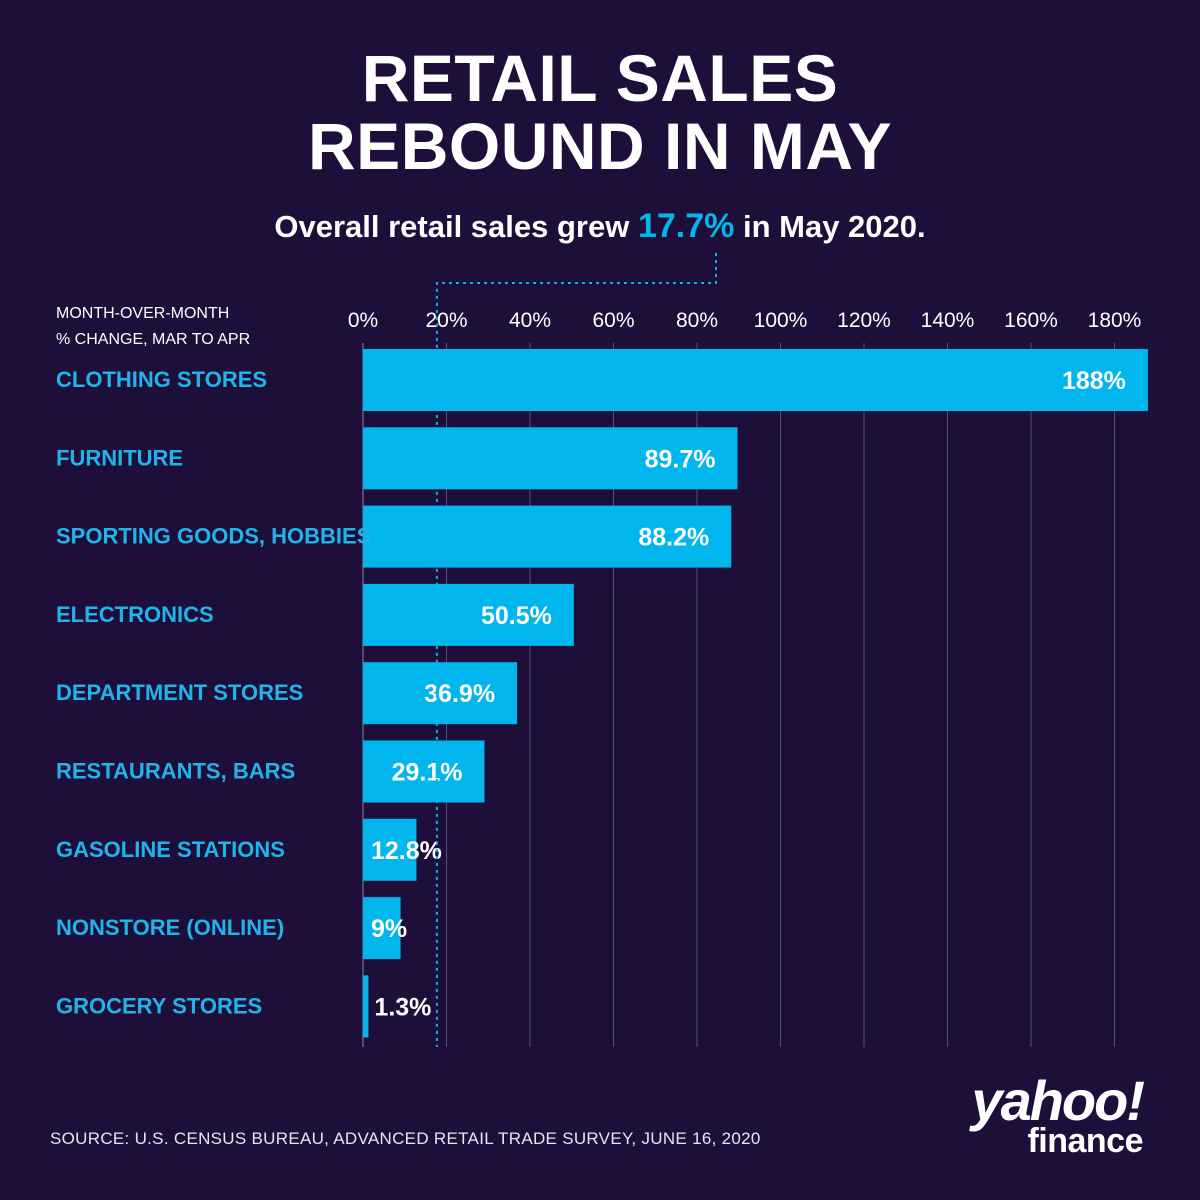 Image resolution: width=1200 pixels, height=1200 pixels. Describe the element at coordinates (179, 692) in the screenshot. I see `category-label: DEPARTMENT STORES` at that location.